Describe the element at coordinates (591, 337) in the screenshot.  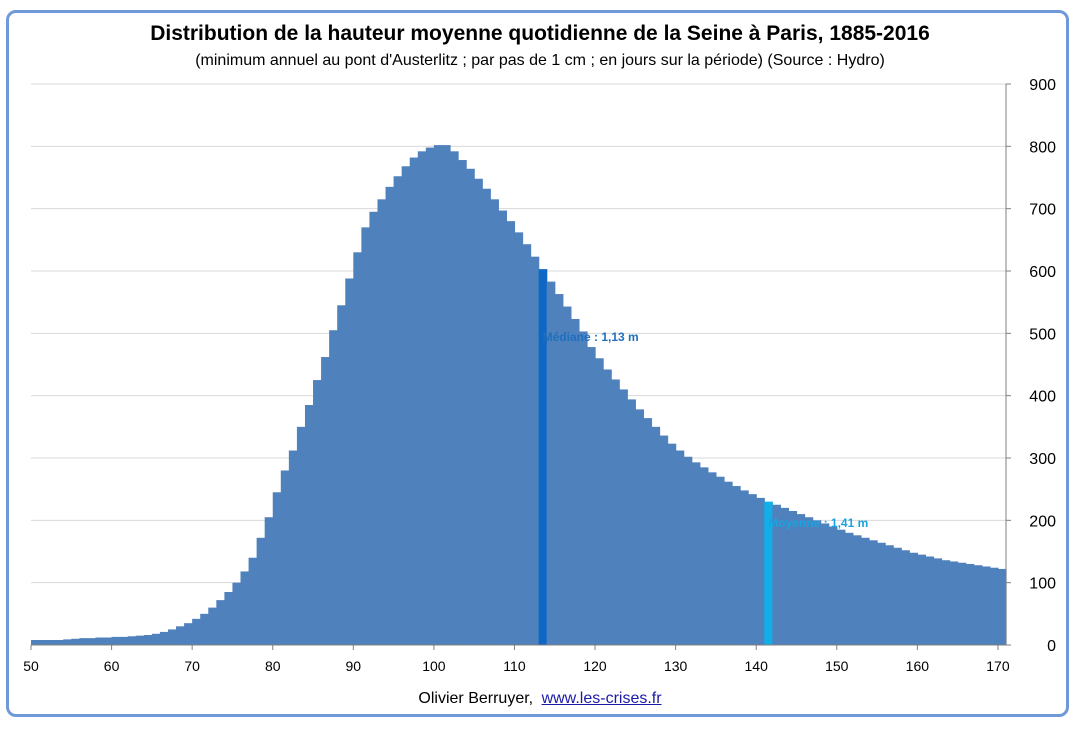
I see `highlight-label: Médiane : 1,13 m` at that location.